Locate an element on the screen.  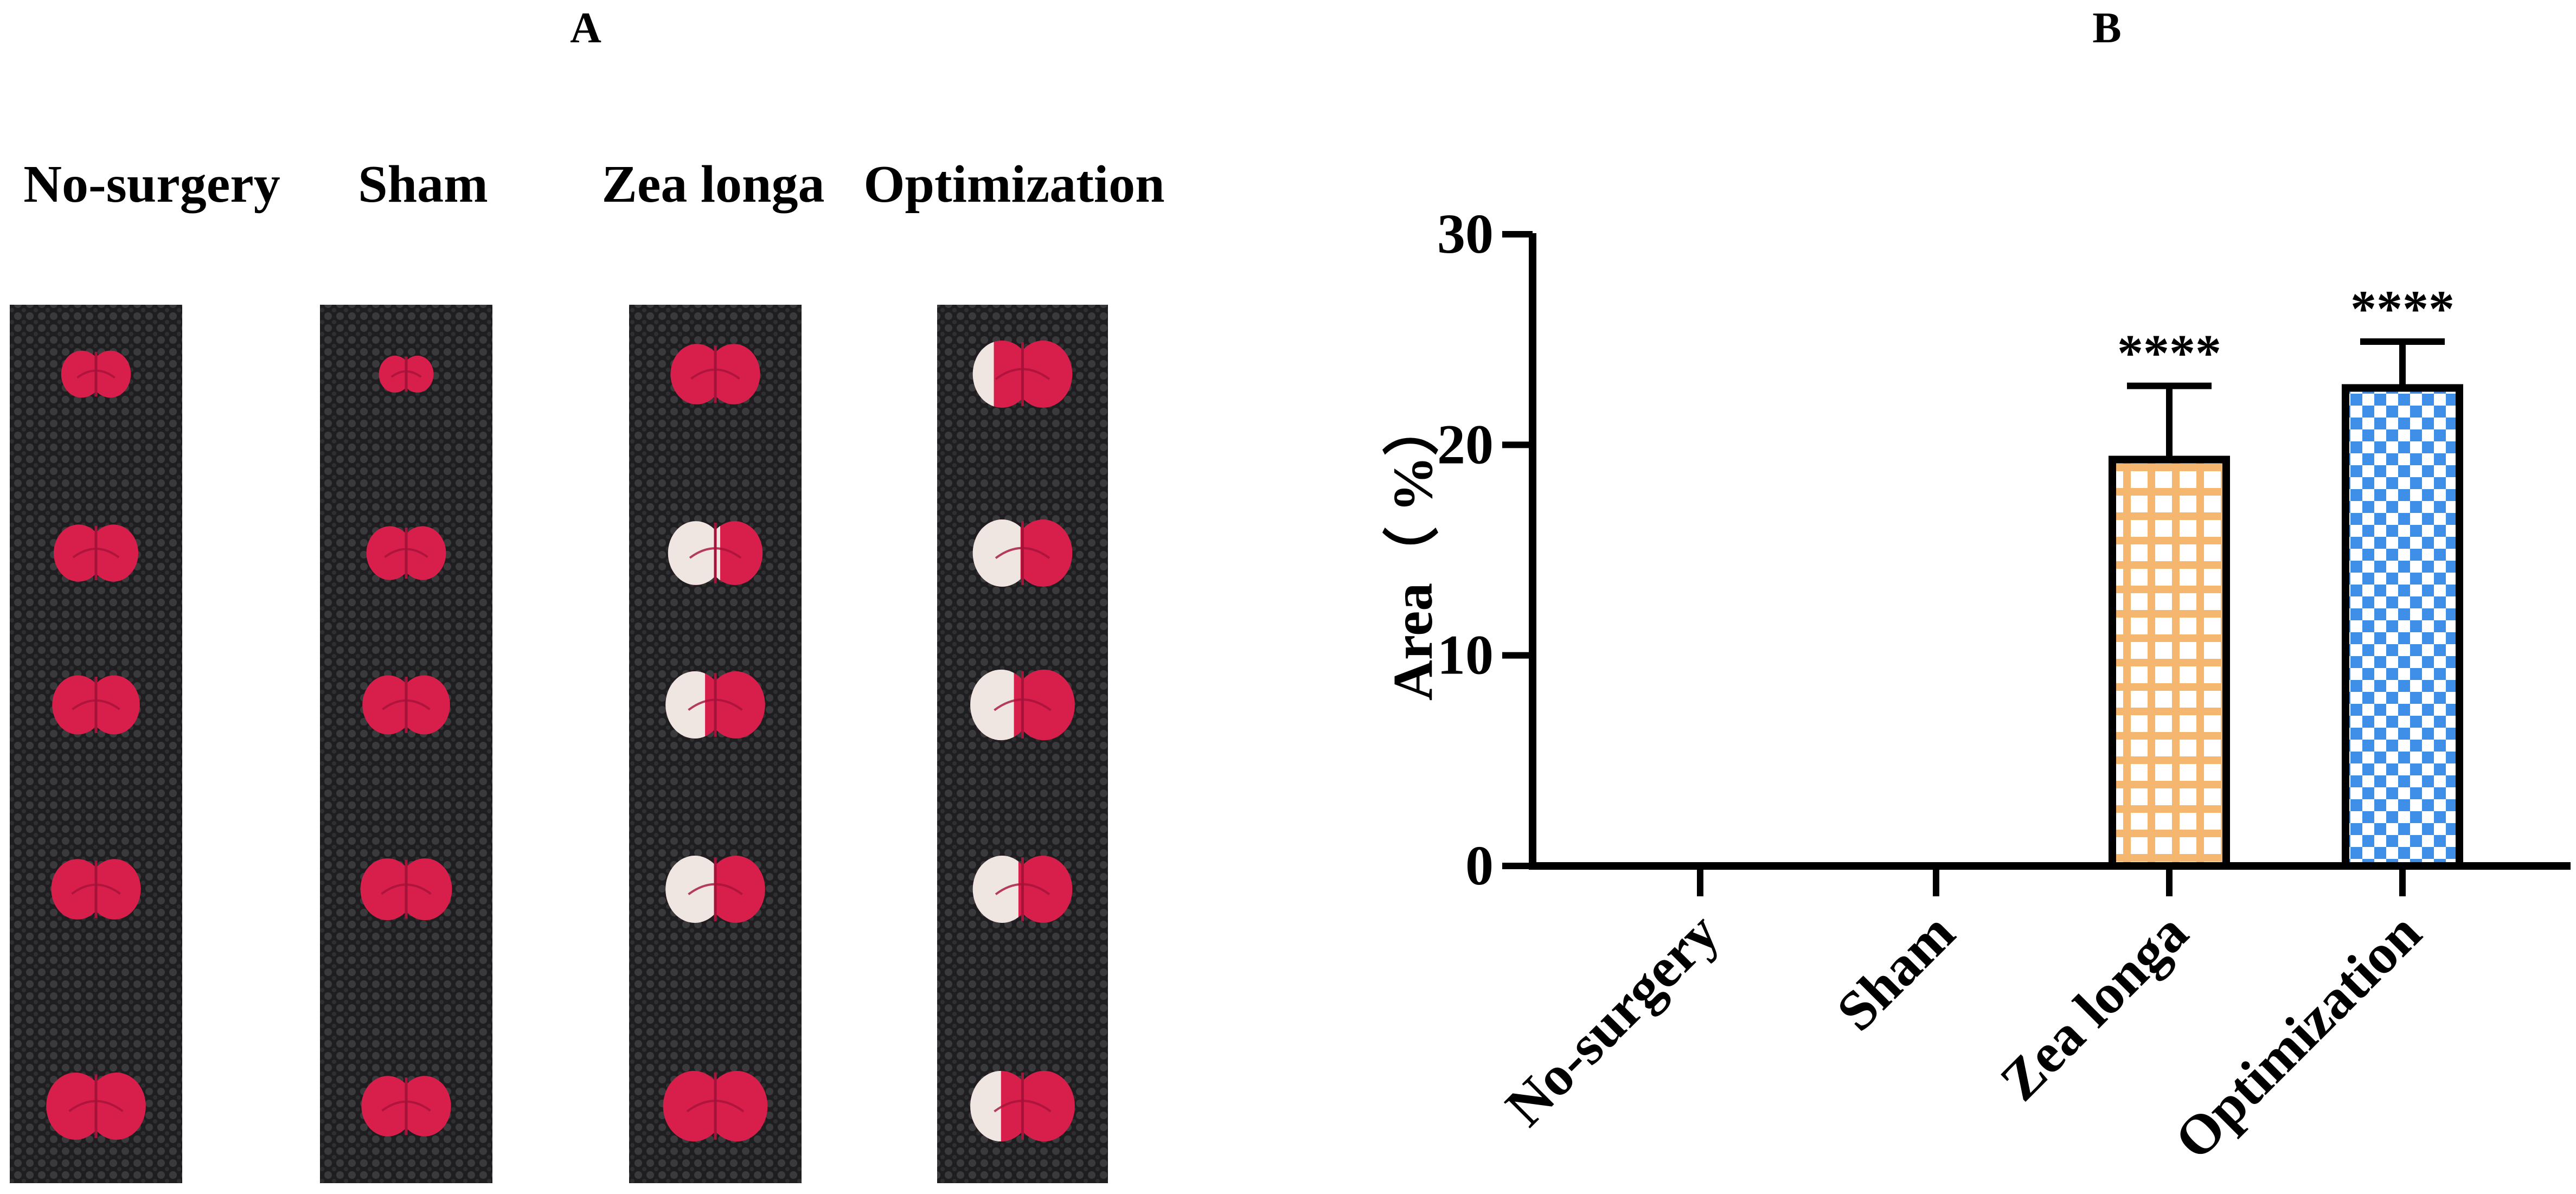
y-tick-label: 30 is located at coordinates (1465, 234).